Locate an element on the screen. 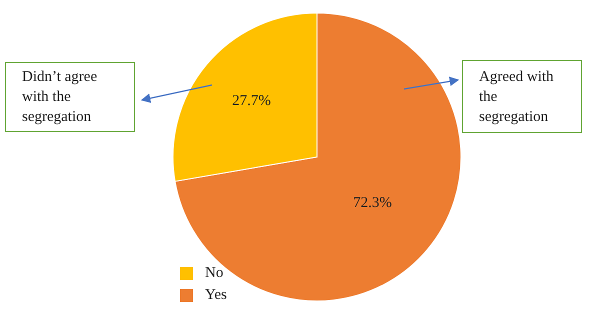  callout-box: Didn’t agree with the segregation is located at coordinates (70, 97).